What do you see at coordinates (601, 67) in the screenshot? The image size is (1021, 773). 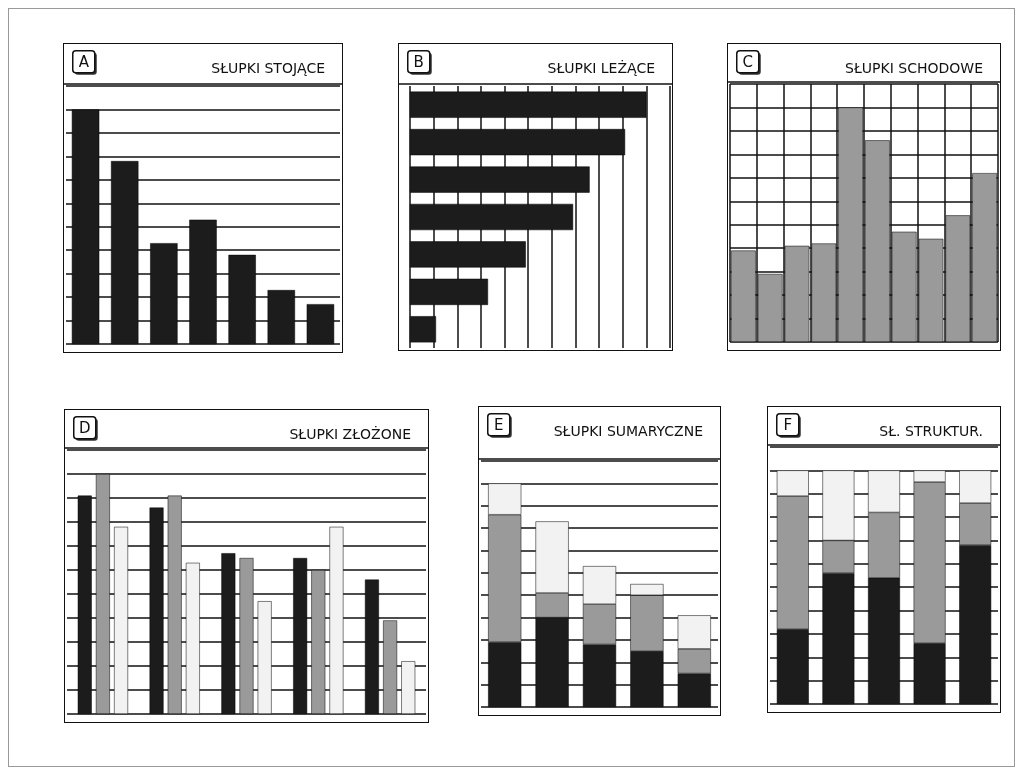 I see `chart-title: SŁUPKI LEŻĄCE` at bounding box center [601, 67].